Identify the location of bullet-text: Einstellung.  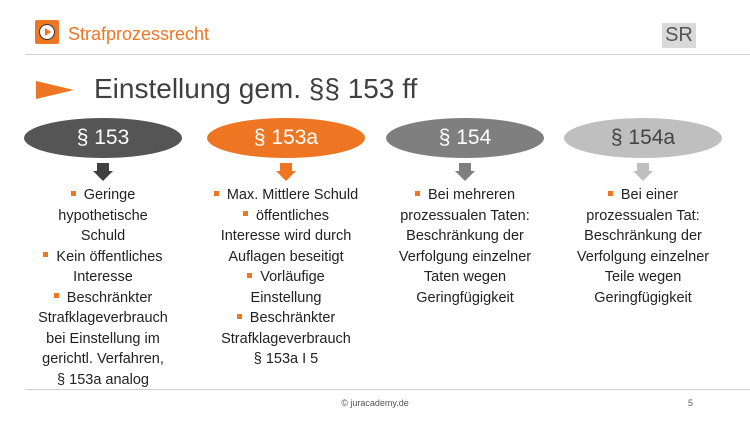
(286, 297).